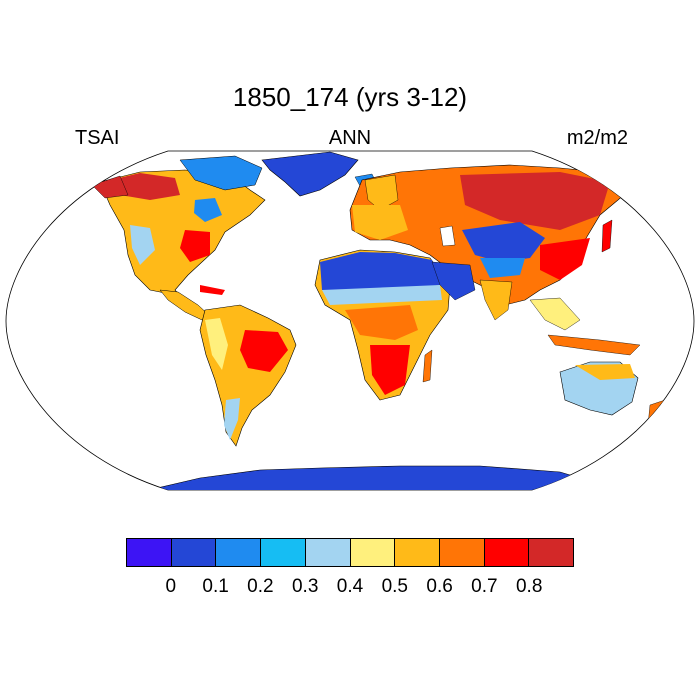 This screenshot has height=700, width=700. I want to click on sahara, so click(380, 272).